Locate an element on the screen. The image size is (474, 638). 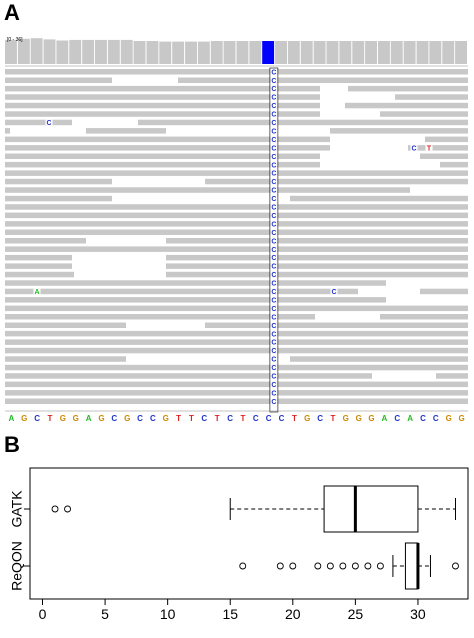
x-tick-label: 15 is located at coordinates (230, 614).